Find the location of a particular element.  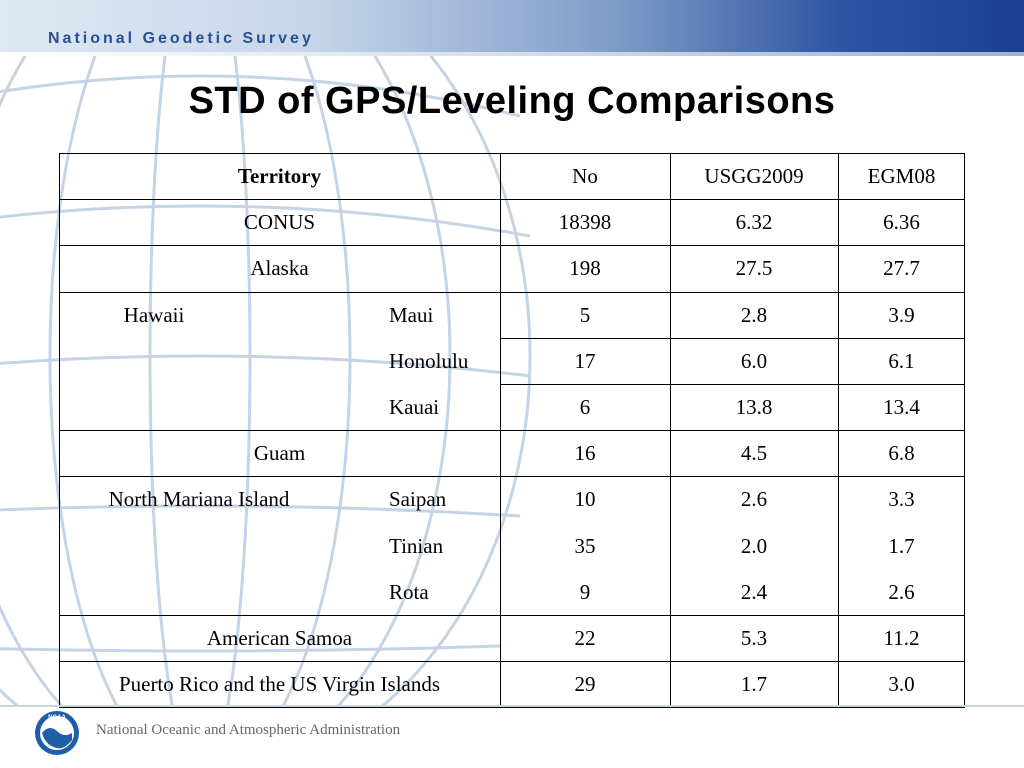

logo-lettering: NOAA is located at coordinates (57, 718).